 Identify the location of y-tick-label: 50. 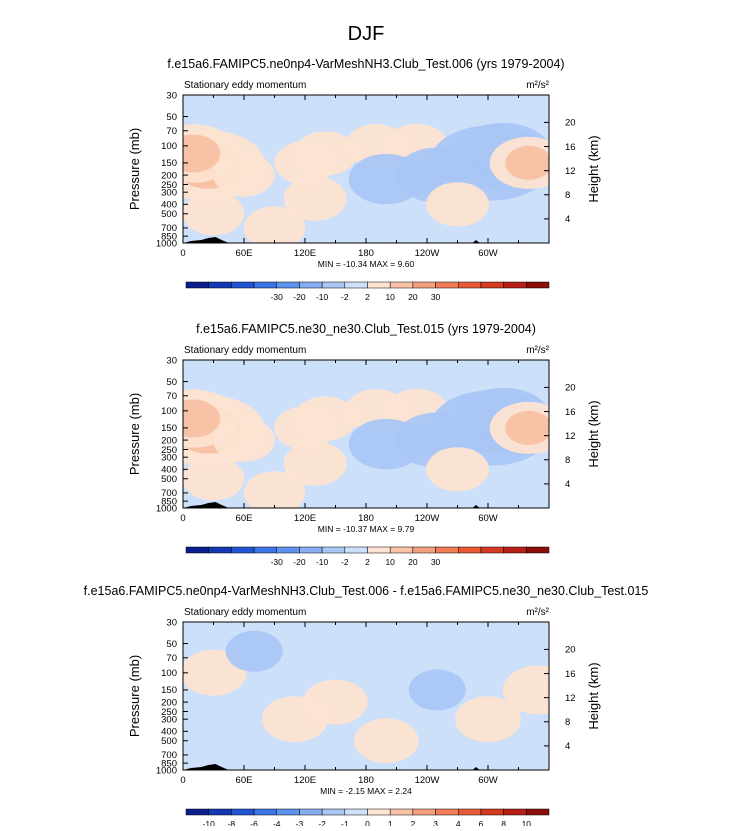
(171, 382).